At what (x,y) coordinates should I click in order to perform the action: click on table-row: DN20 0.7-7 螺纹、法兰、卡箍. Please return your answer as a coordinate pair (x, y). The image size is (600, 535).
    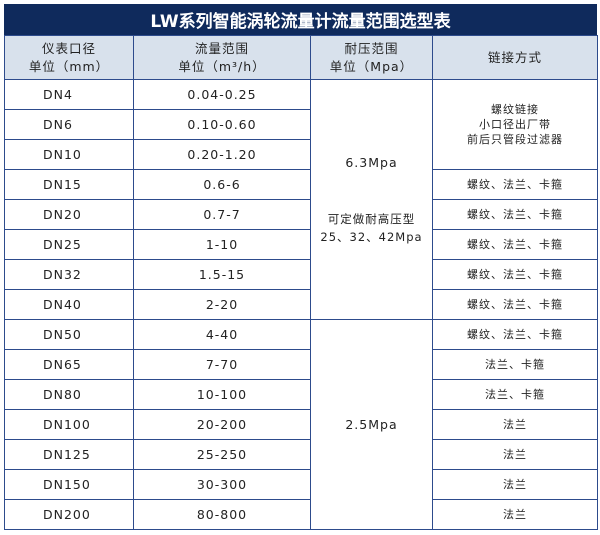
    Looking at the image, I should click on (301, 214).